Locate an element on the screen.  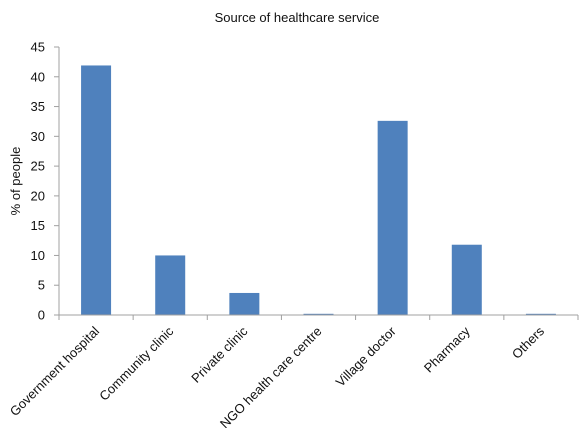
x-category-label: Community clinic is located at coordinates (136, 363).